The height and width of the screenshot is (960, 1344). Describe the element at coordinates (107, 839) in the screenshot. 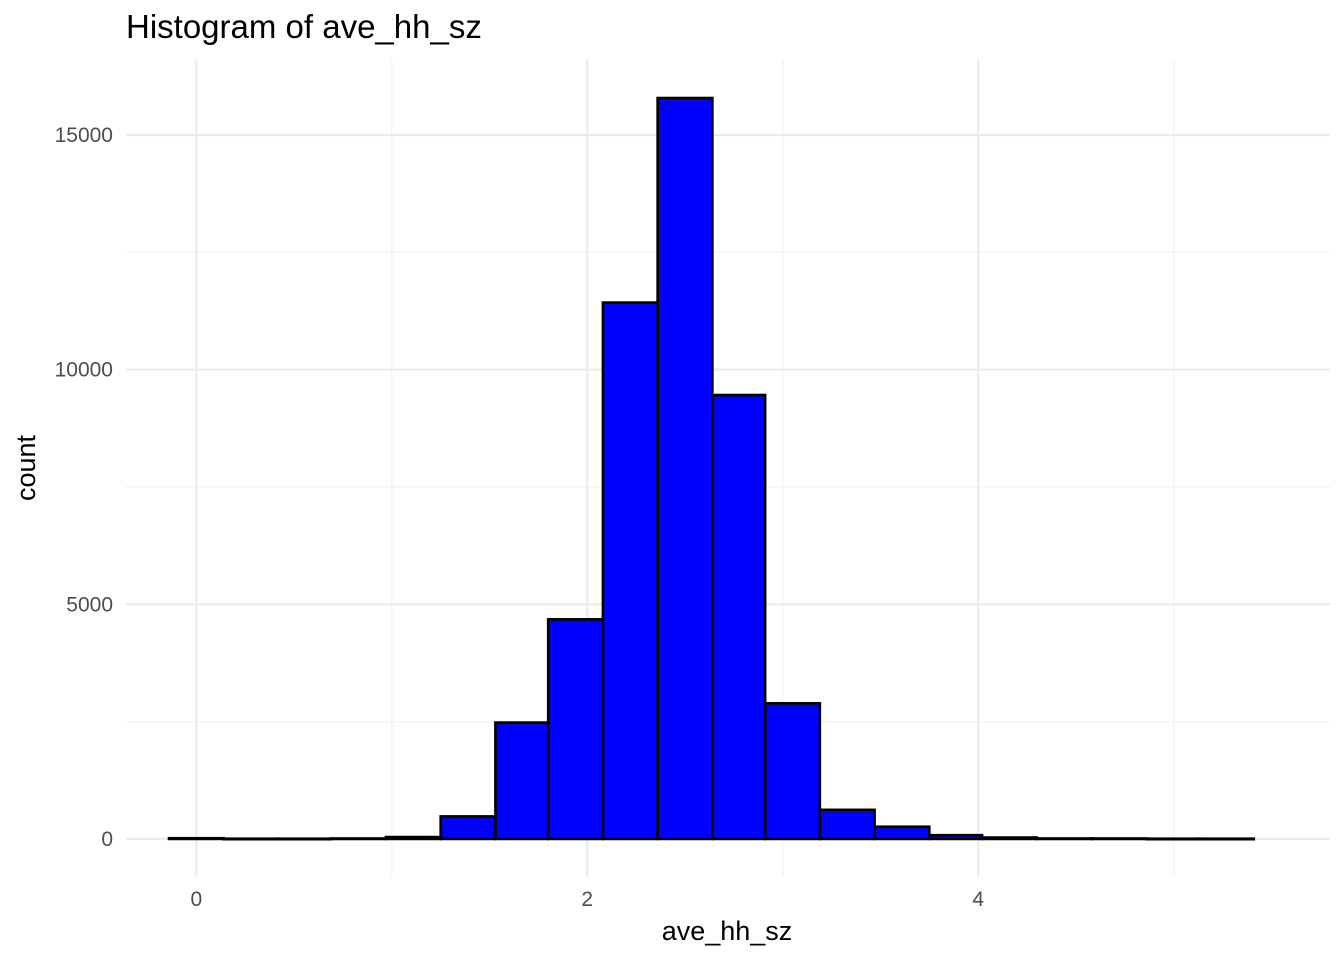

I see `y-tick-label: 0` at that location.